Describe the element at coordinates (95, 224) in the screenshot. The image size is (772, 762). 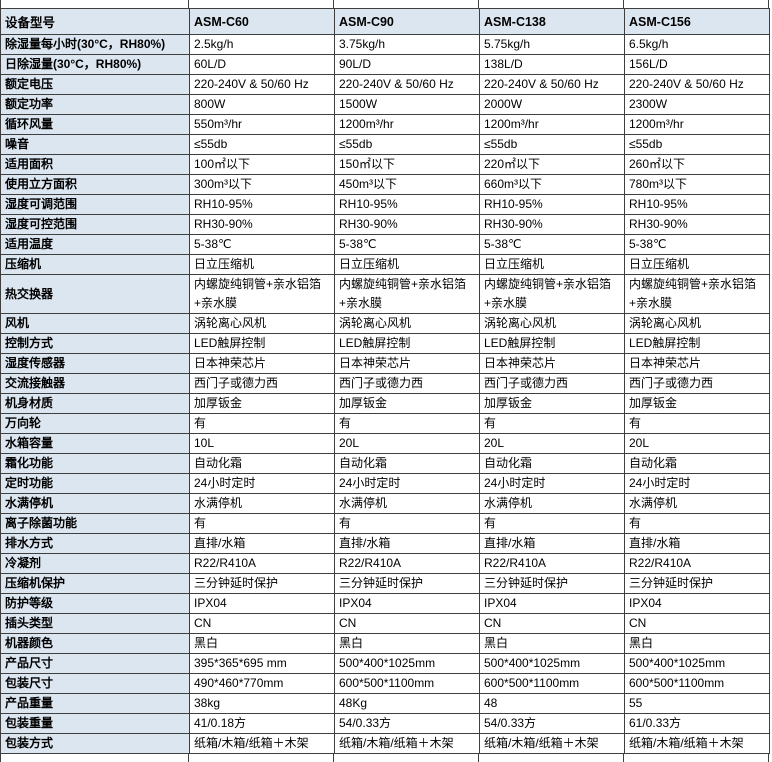
I see `row-label: 湿度可控范围` at that location.